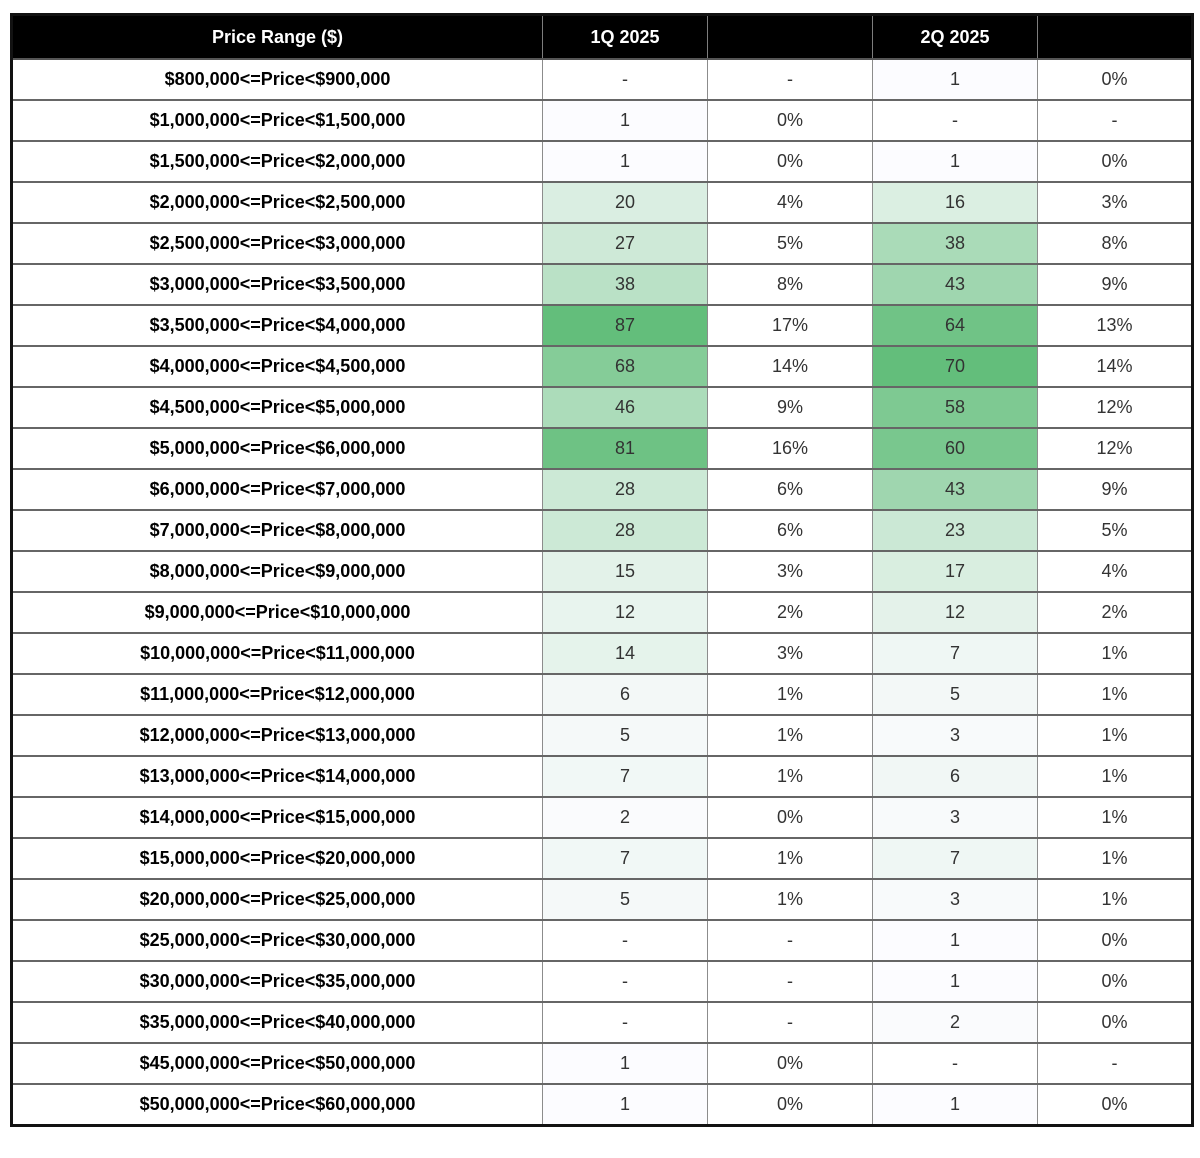 This screenshot has width=1200, height=1158. I want to click on q2-percent-cell: 5%, so click(1115, 530).